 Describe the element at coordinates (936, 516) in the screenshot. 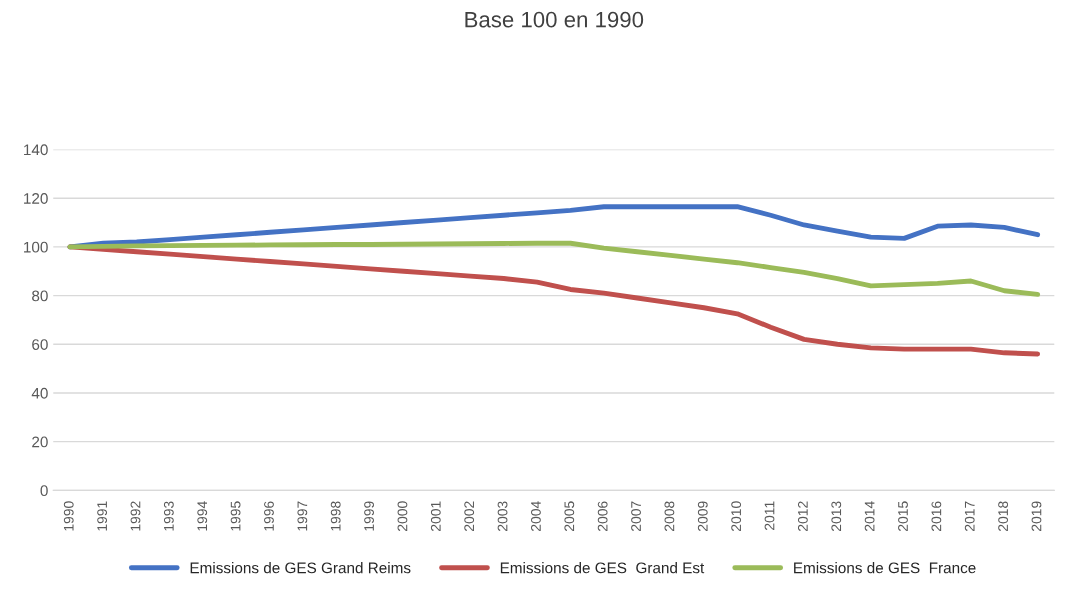

I see `x-tick-label: 2016` at that location.